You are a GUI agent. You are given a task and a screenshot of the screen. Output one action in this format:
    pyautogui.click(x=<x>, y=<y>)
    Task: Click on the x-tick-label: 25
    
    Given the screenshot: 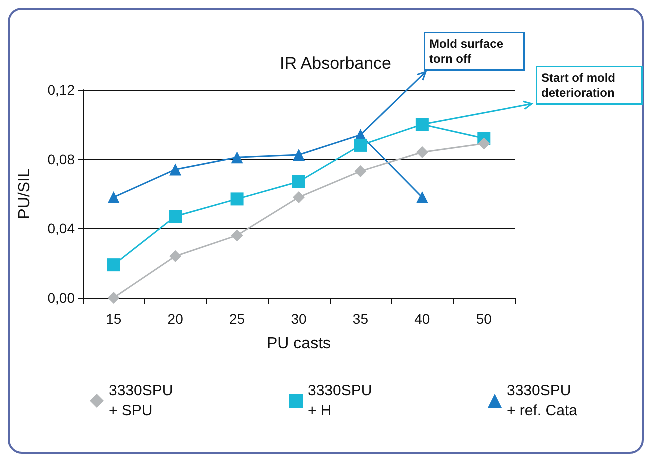 What is the action you would take?
    pyautogui.click(x=237, y=319)
    